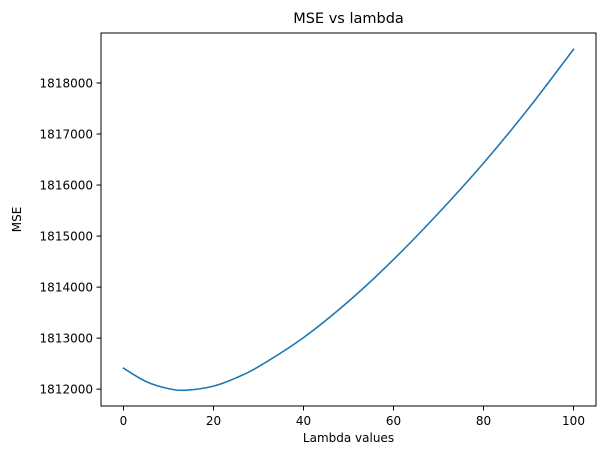  I want to click on y-tick-label: 1814000, so click(66, 288).